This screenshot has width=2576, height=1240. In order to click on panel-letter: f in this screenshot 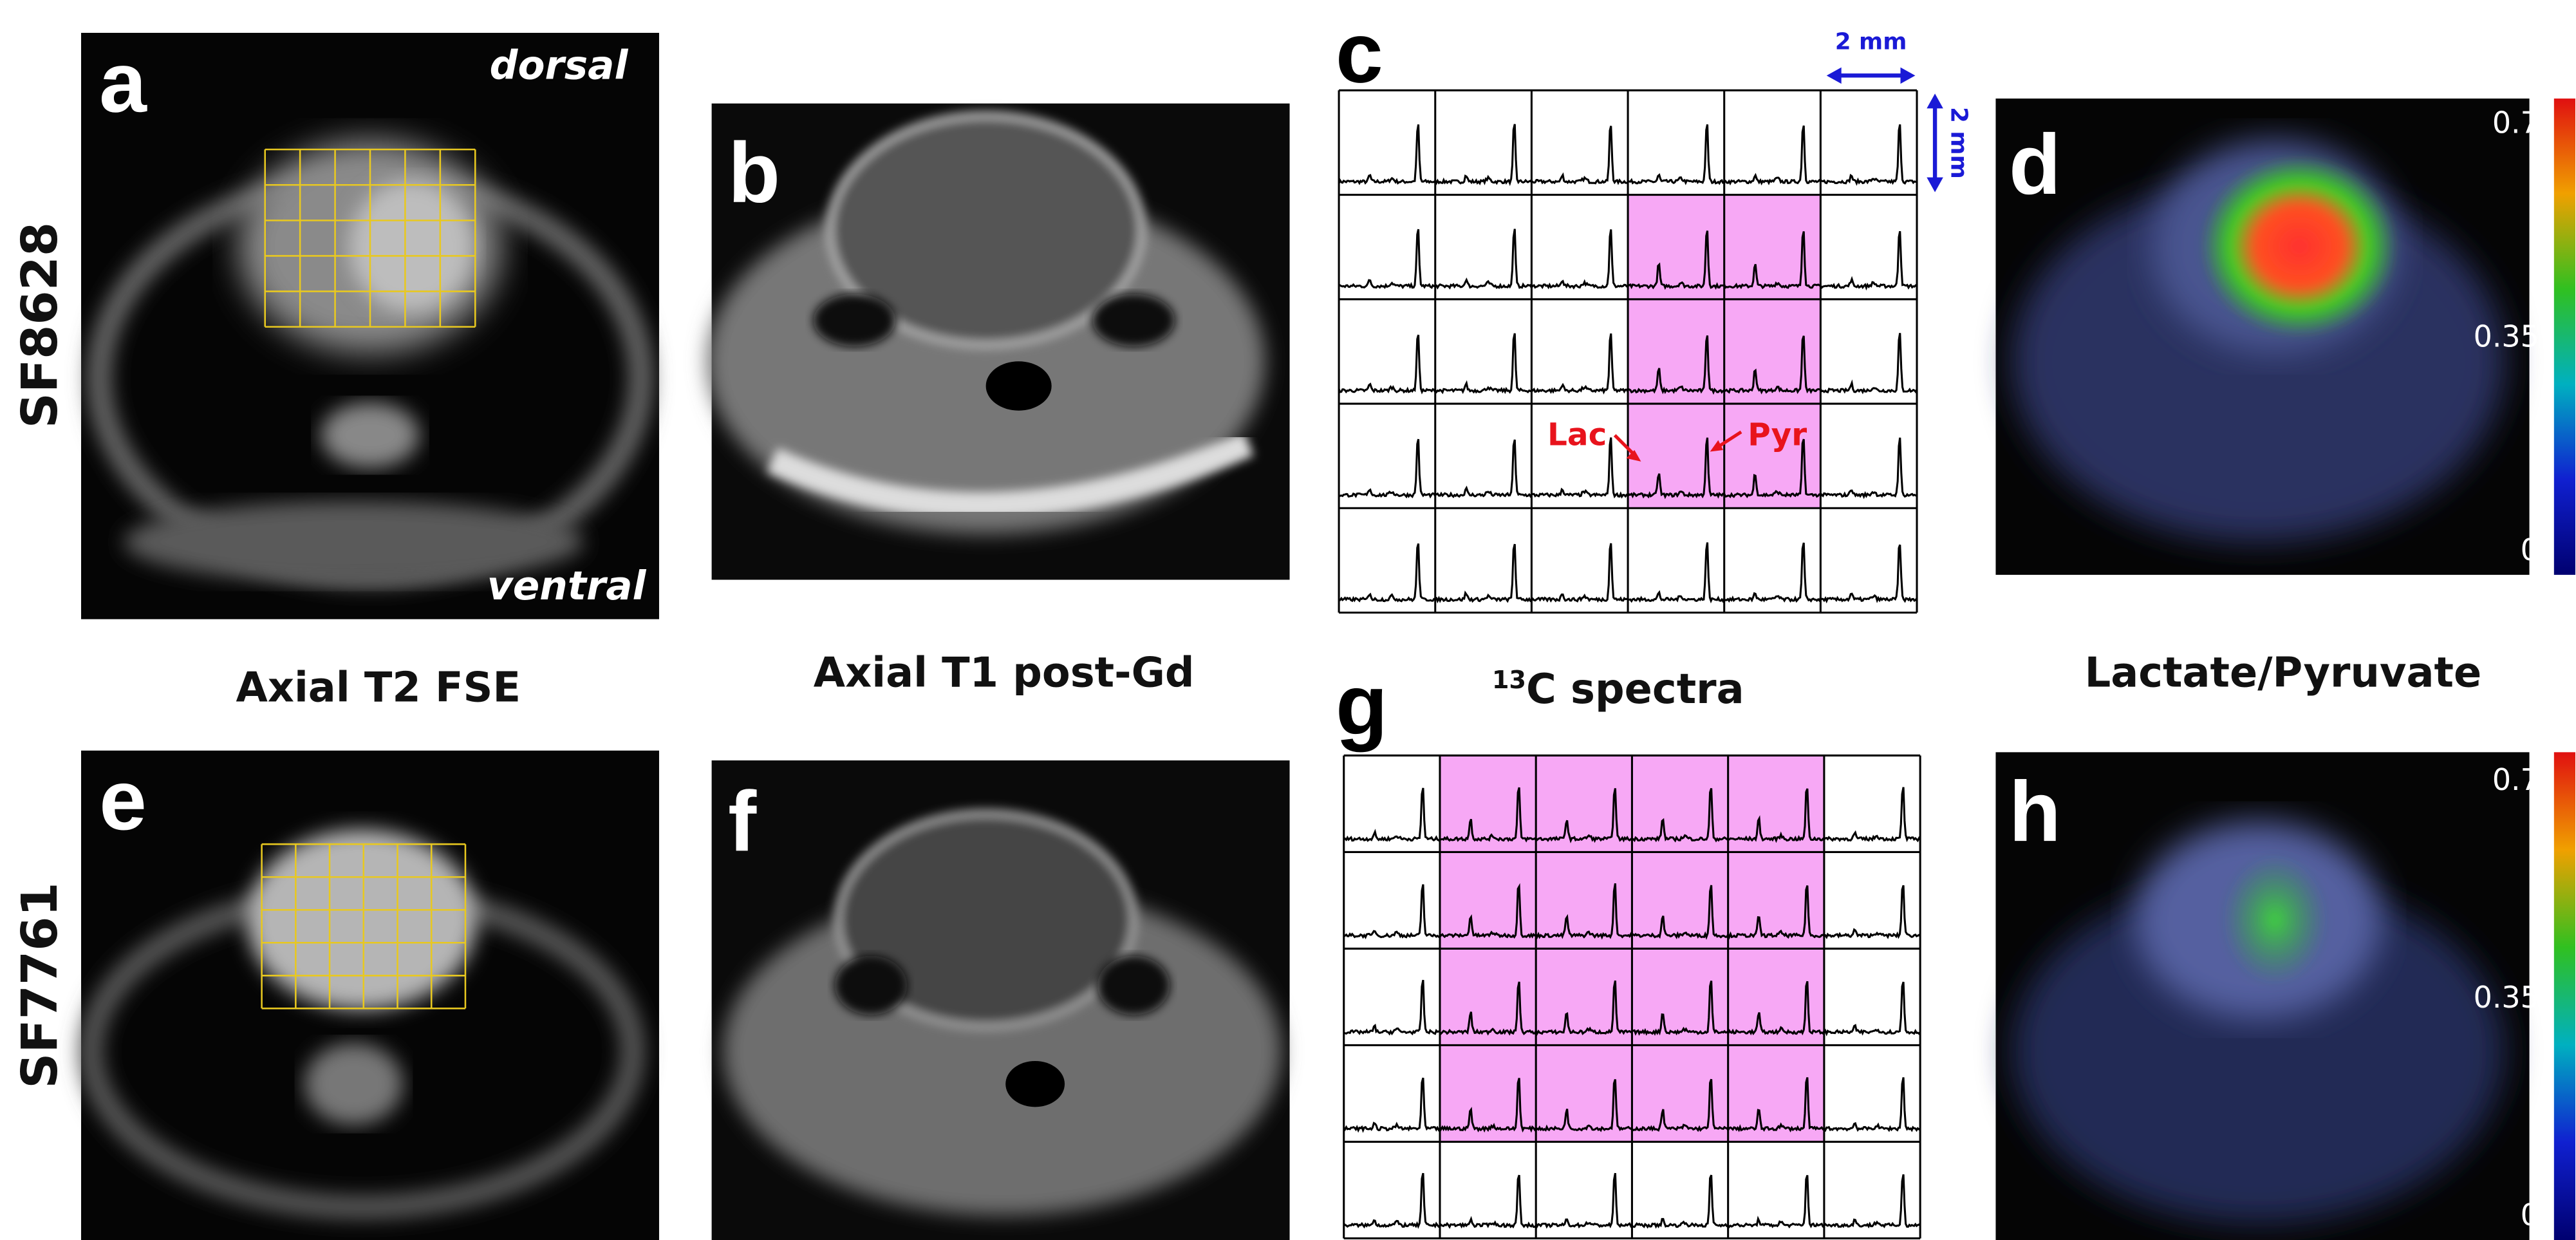, I will do `click(742, 821)`.